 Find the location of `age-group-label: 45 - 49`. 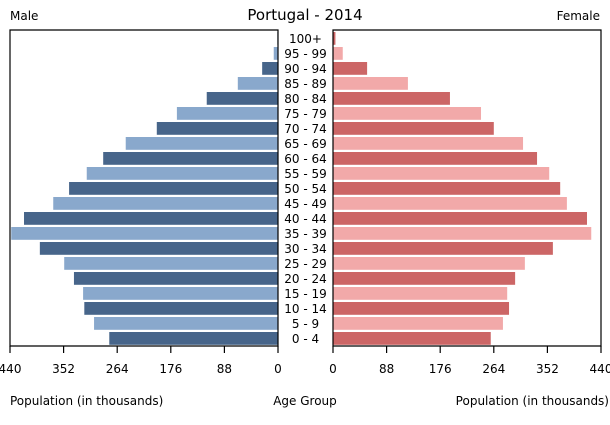

age-group-label: 45 - 49 is located at coordinates (305, 204).